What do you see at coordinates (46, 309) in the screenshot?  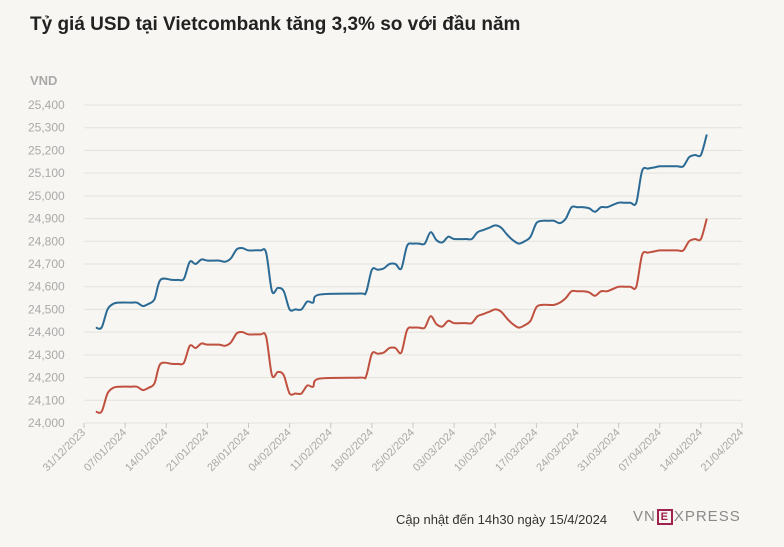 I see `y-tick-label: 24,500` at bounding box center [46, 309].